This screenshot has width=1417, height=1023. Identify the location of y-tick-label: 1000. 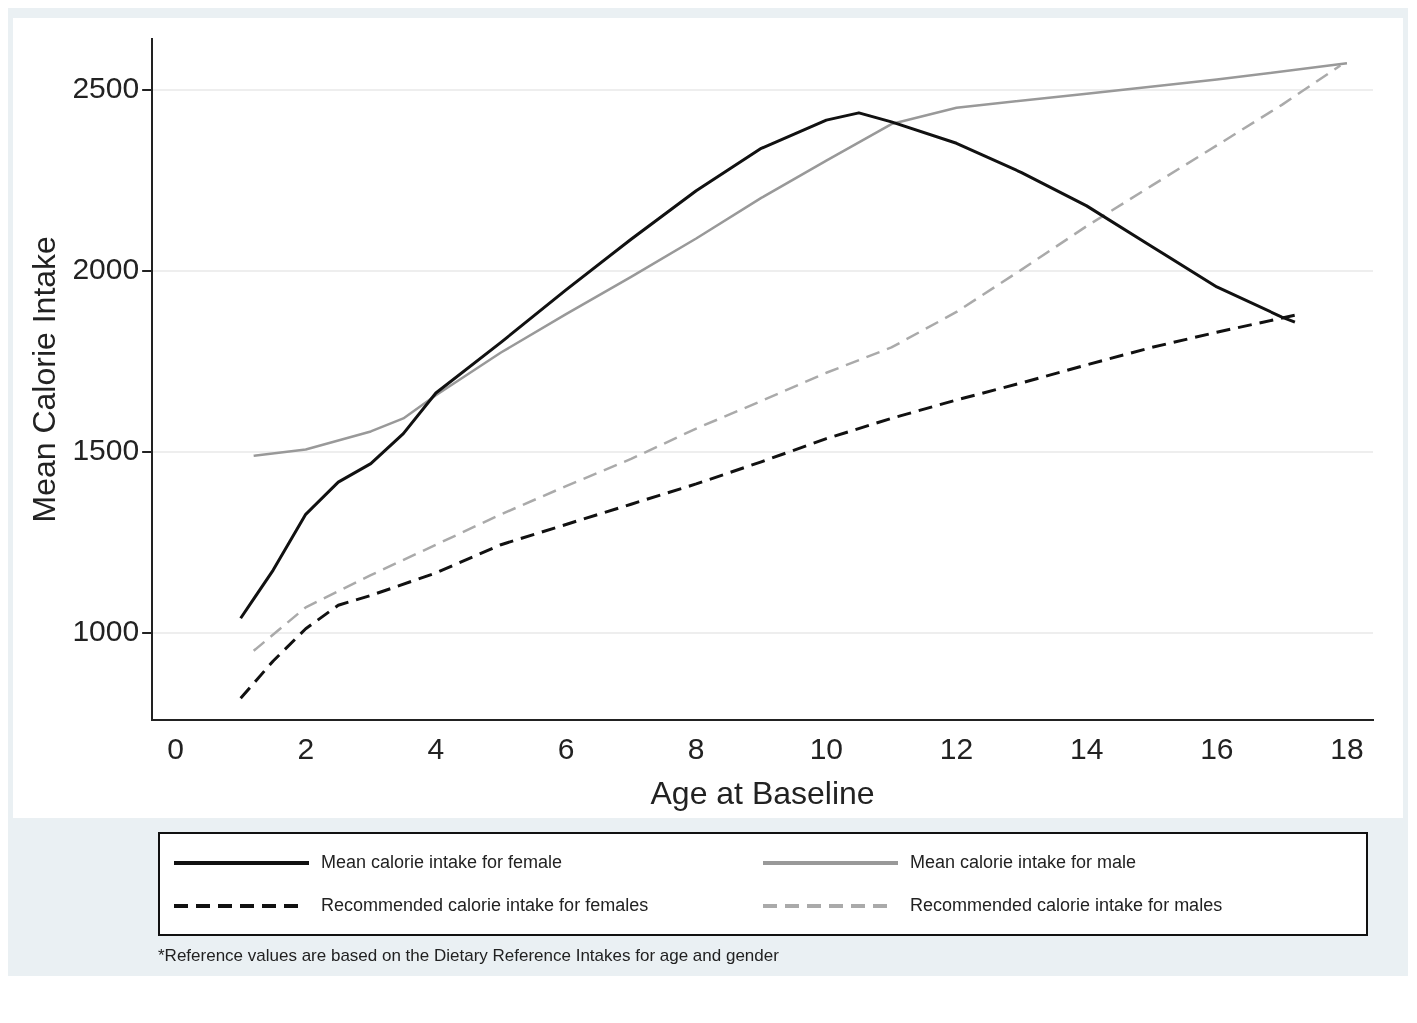
(106, 630).